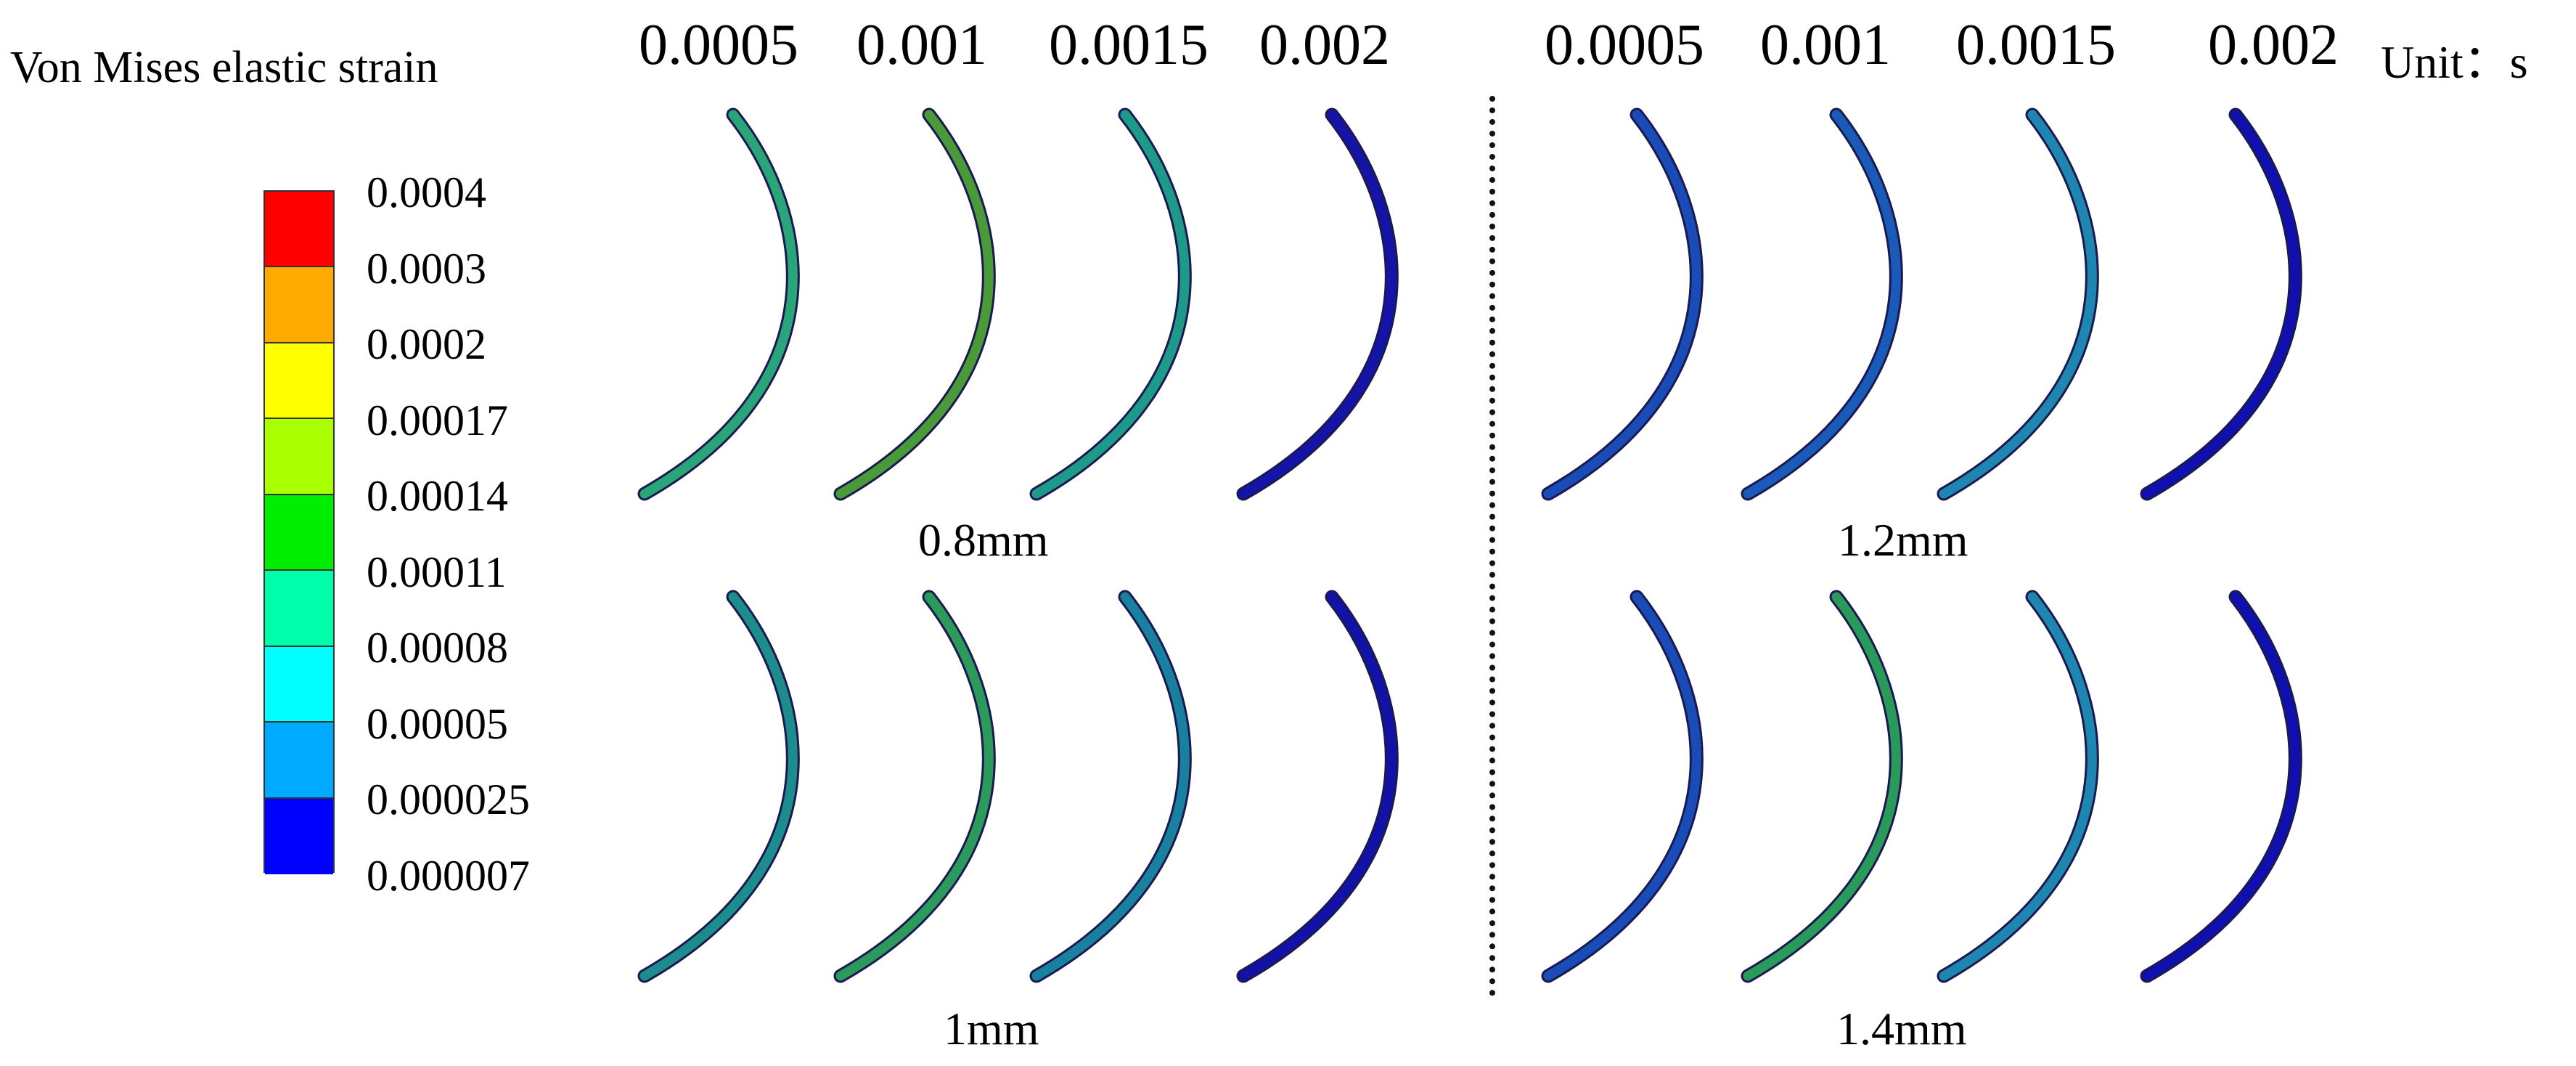 The image size is (2576, 1066). I want to click on unit-label: Unit：s, so click(2455, 62).